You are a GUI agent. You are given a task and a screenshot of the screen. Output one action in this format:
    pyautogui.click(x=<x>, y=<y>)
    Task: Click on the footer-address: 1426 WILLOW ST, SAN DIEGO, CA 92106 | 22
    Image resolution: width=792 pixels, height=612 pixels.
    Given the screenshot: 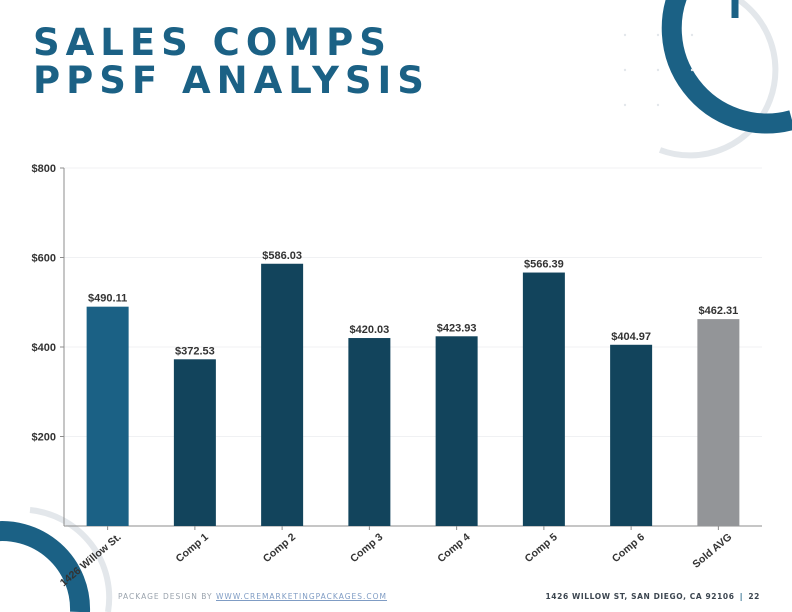 What is the action you would take?
    pyautogui.click(x=652, y=596)
    